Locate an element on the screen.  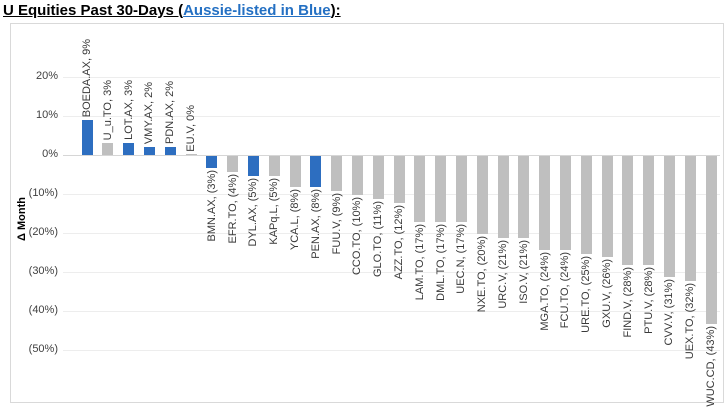
bar-label-FIND.V: FIND.V, (28%) is located at coordinates (627, 302).